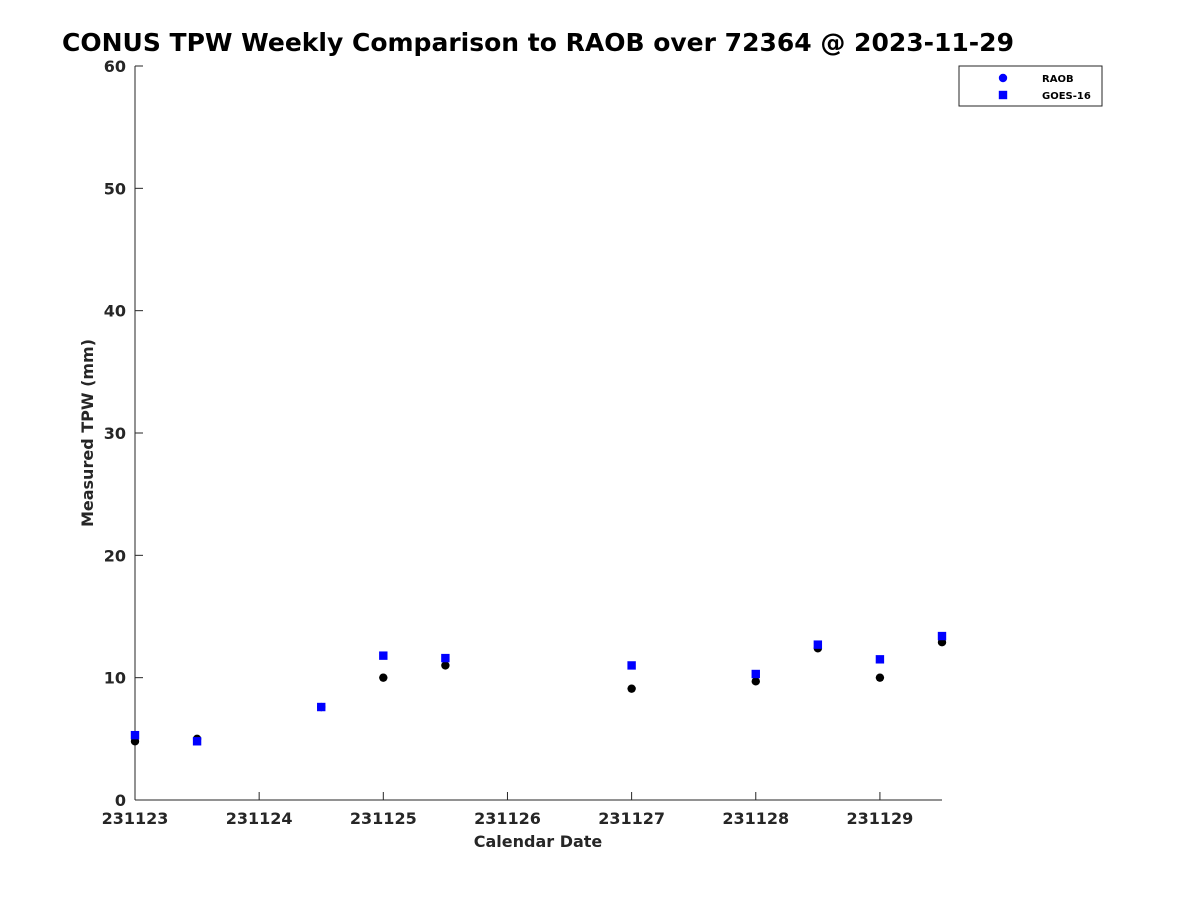 Image resolution: width=1200 pixels, height=900 pixels. I want to click on legend-entry-label: GOES-16, so click(1066, 96).